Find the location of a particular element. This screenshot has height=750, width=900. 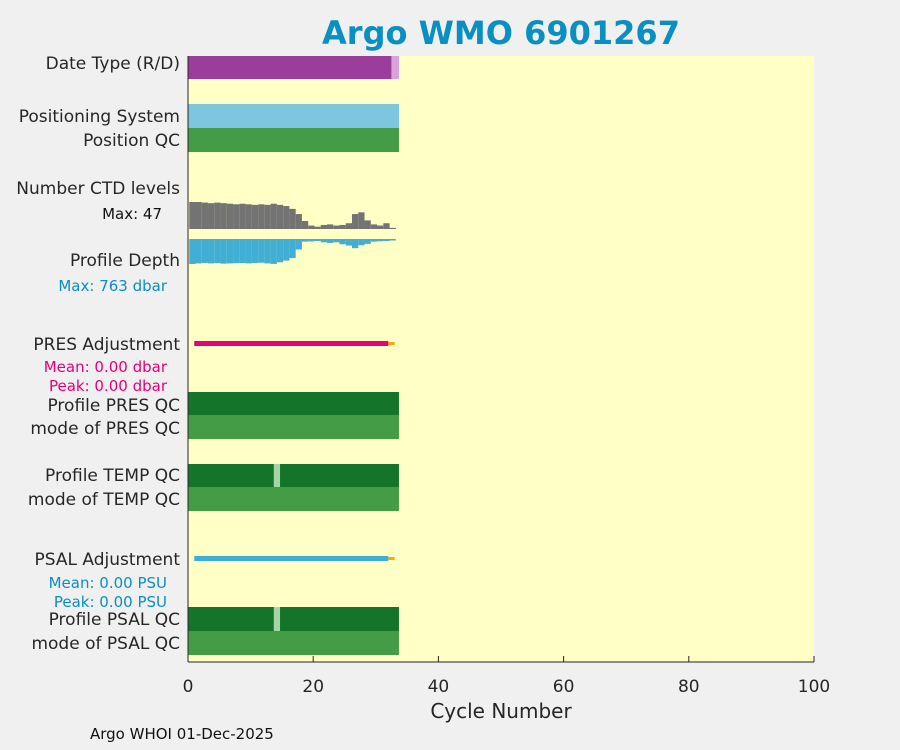

mode-temp-qc-bar is located at coordinates (293, 499).